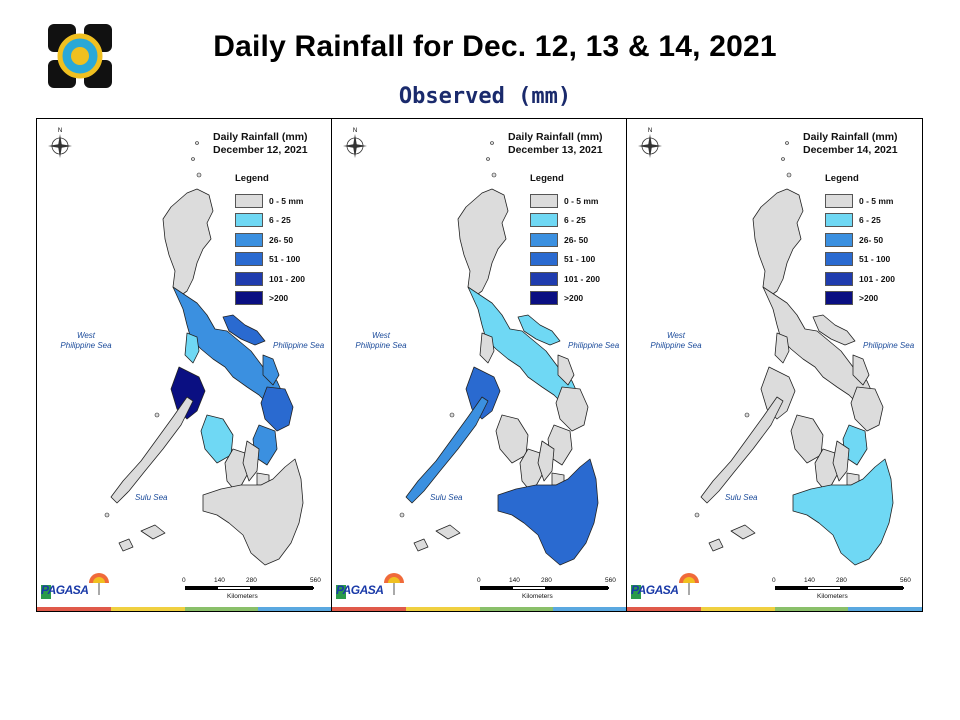 Image resolution: width=960 pixels, height=720 pixels. What do you see at coordinates (716, 545) in the screenshot?
I see `province-region-tawi-tawi` at bounding box center [716, 545].